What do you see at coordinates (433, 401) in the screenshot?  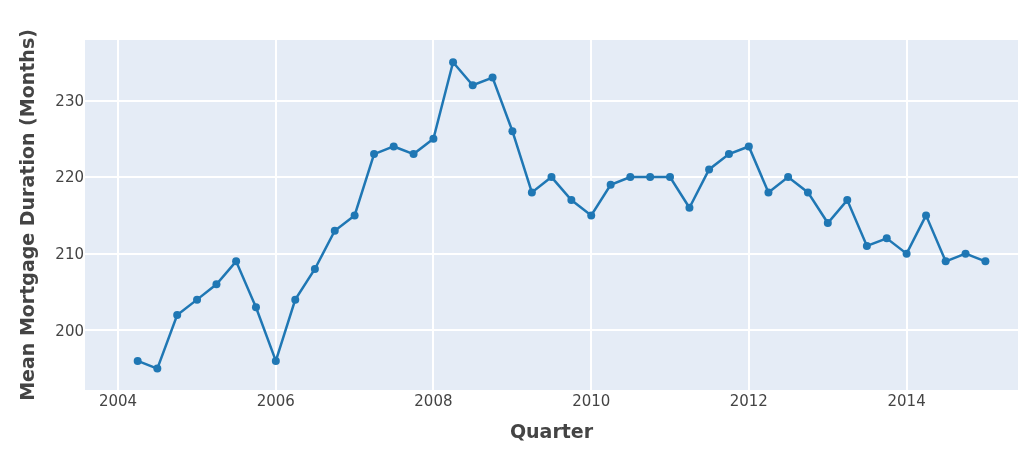 I see `x-tick-label: 2008` at bounding box center [433, 401].